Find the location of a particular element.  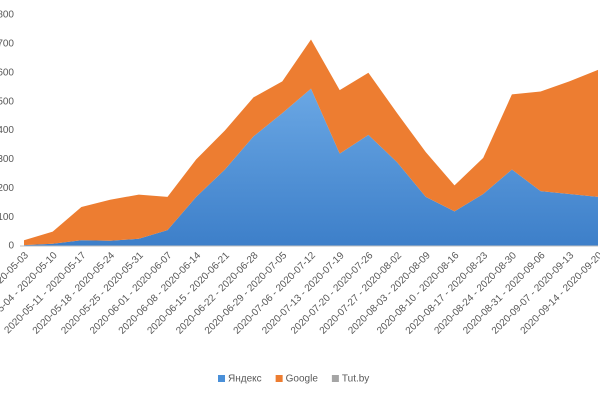

legend-label: Google is located at coordinates (302, 379).